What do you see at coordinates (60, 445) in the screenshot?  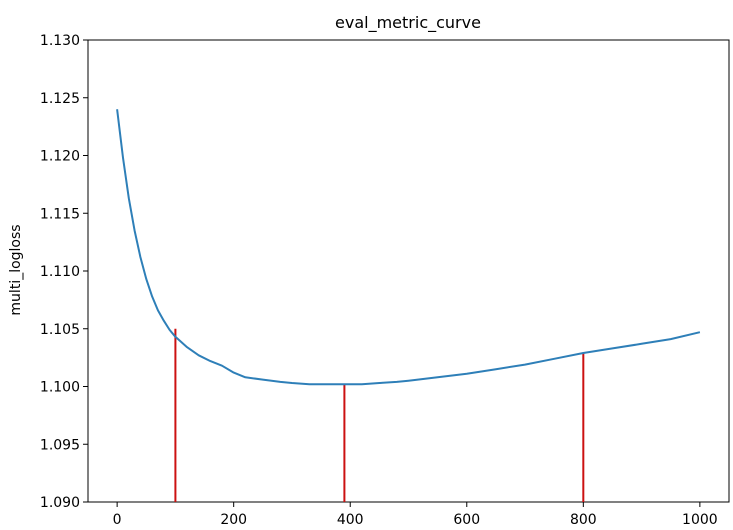 I see `y-tick-label: 1.095` at bounding box center [60, 445].